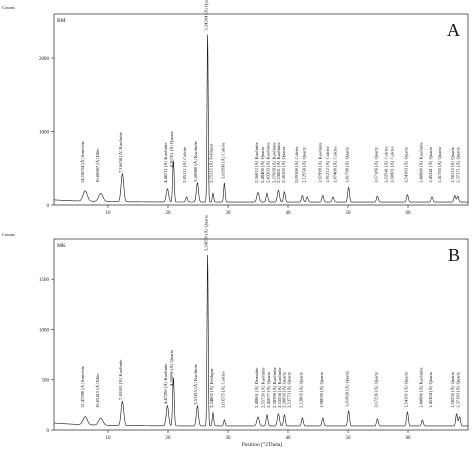  Describe the element at coordinates (280, 387) in the screenshot. I see `peak-annotation: 2,33556 [Å] Kaolinite` at that location.